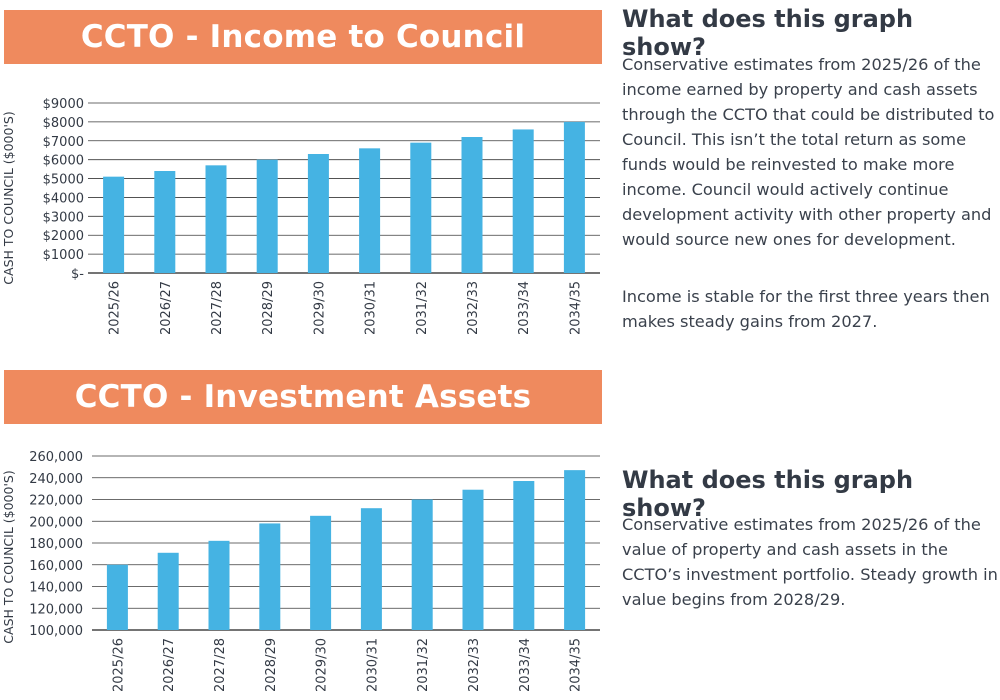 Image resolution: width=1000 pixels, height=700 pixels. What do you see at coordinates (56, 544) in the screenshot?
I see `y-tick-label: 180,000` at bounding box center [56, 544].